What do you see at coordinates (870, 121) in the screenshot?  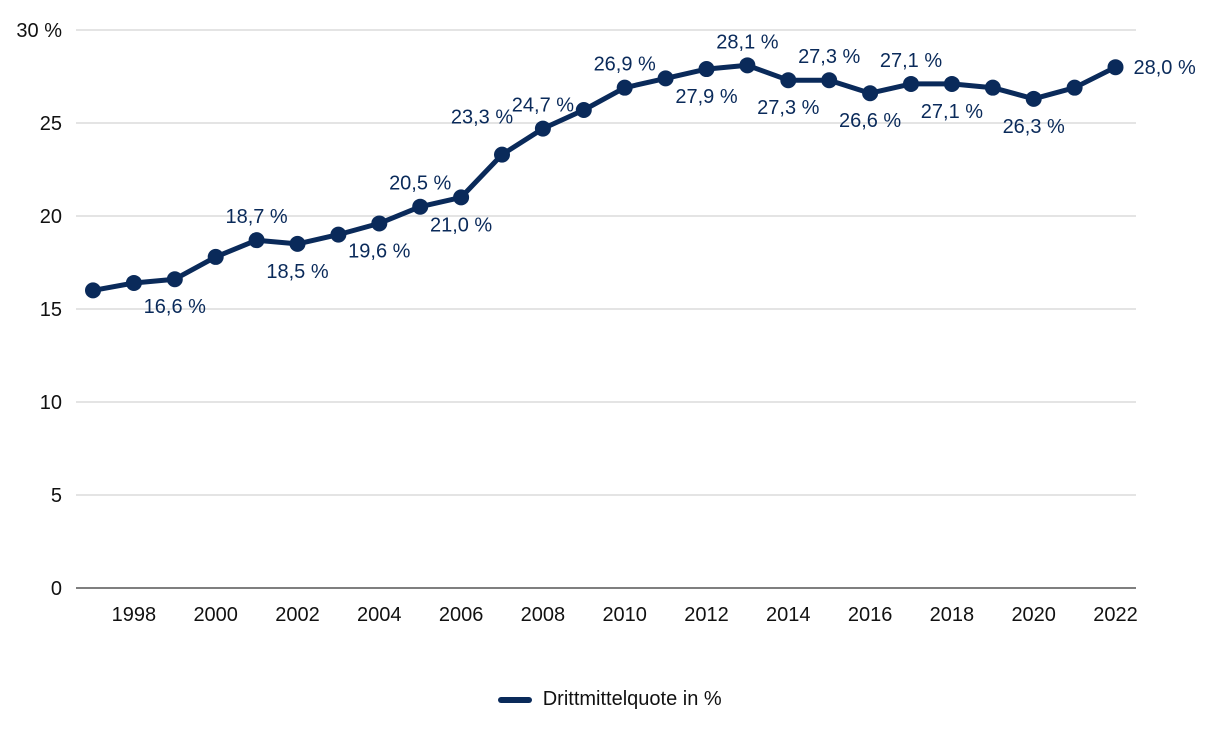 I see `data-label: 26,6 %` at bounding box center [870, 121].